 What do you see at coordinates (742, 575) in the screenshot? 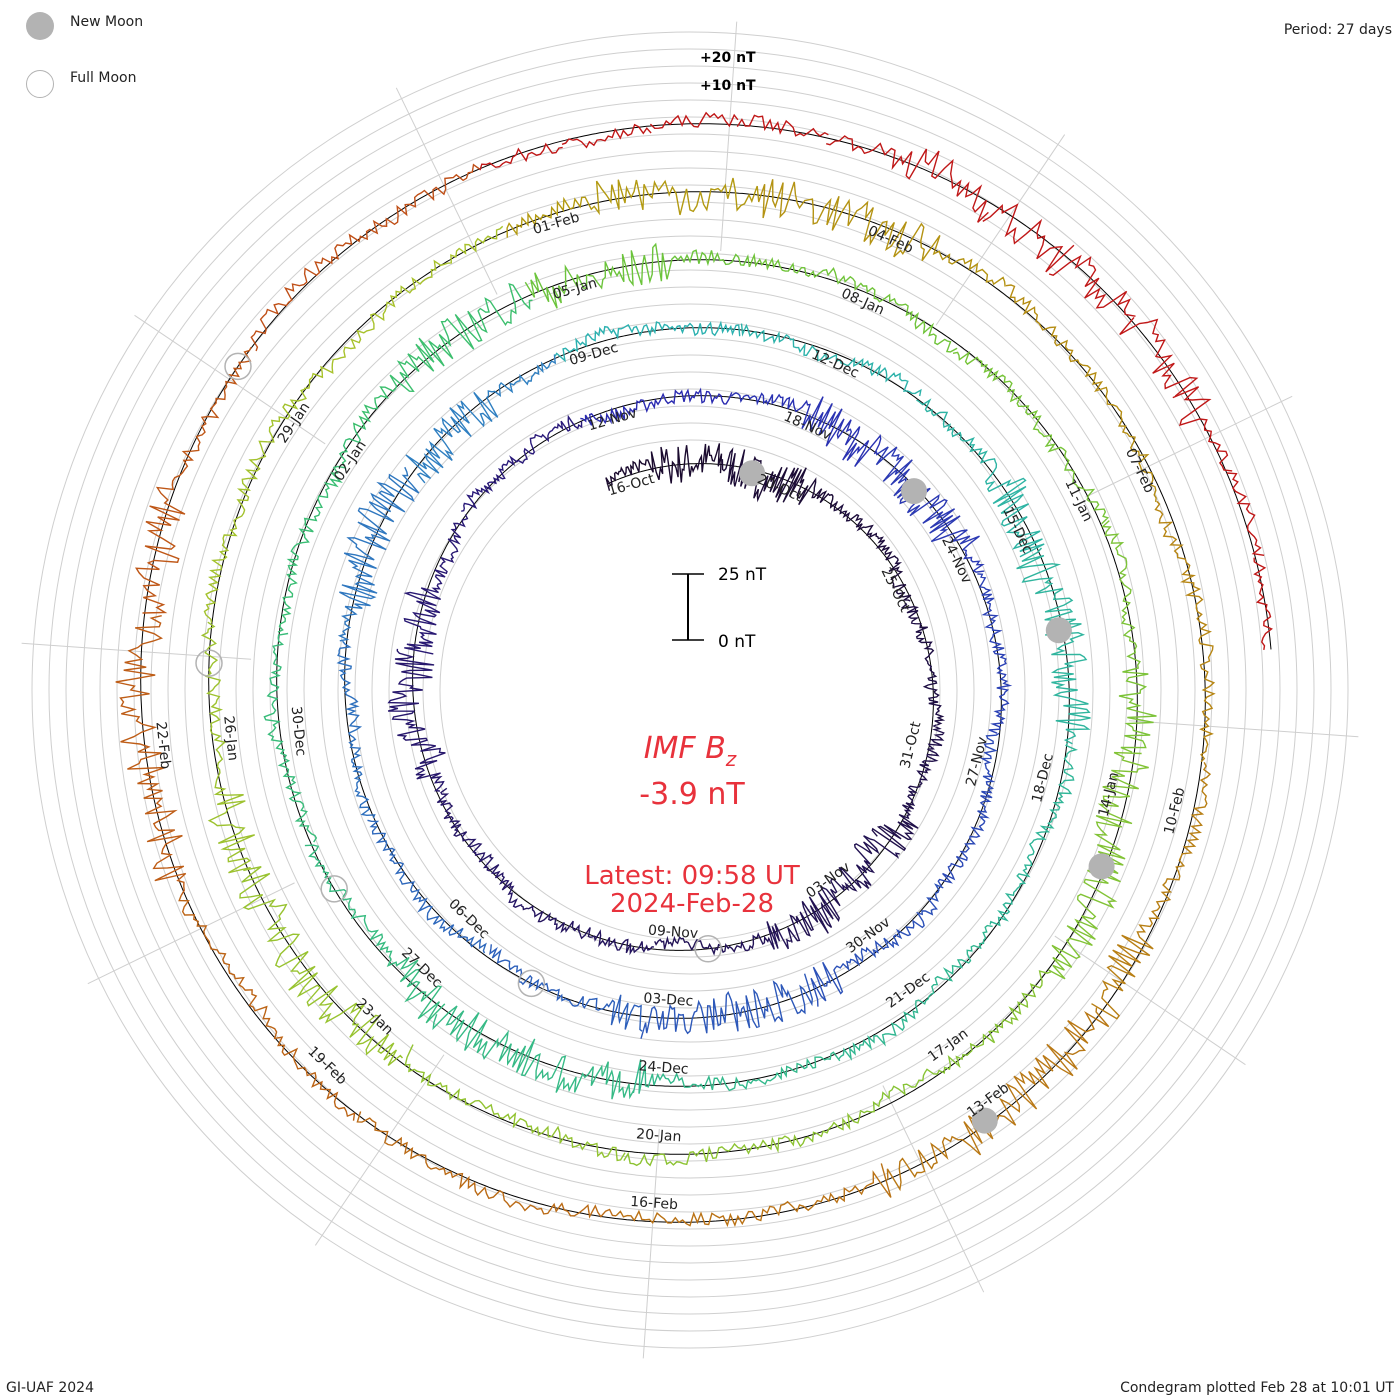
I see `scale-top-label: 25 nT` at bounding box center [742, 575].